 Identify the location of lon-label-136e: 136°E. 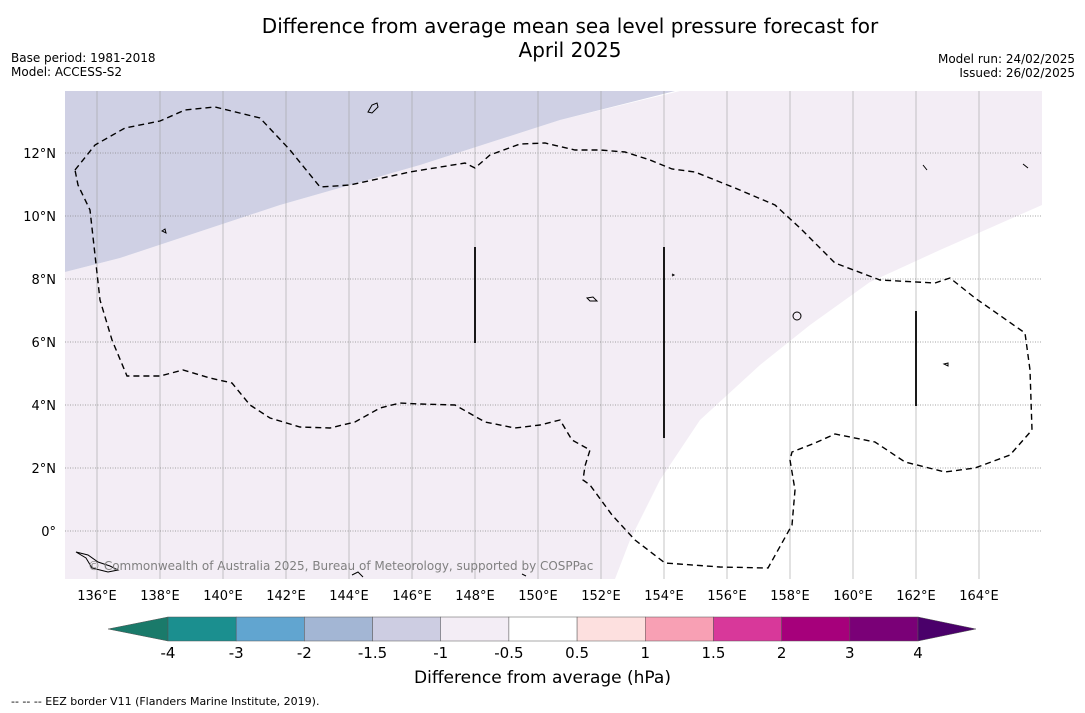
(97, 596).